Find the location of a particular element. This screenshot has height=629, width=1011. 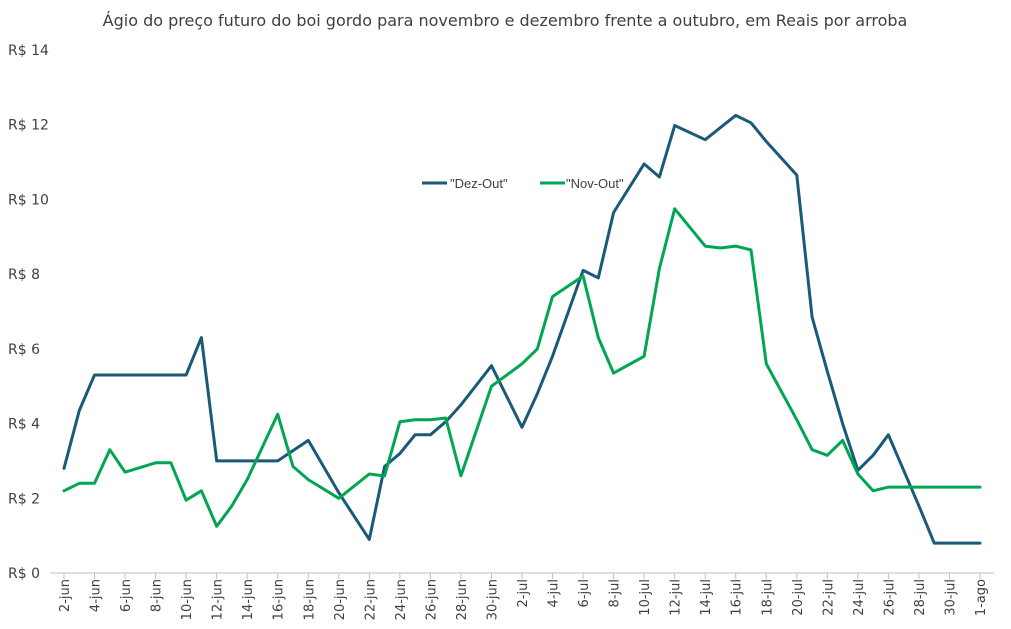

x-tick-label: 10-jun is located at coordinates (187, 599).